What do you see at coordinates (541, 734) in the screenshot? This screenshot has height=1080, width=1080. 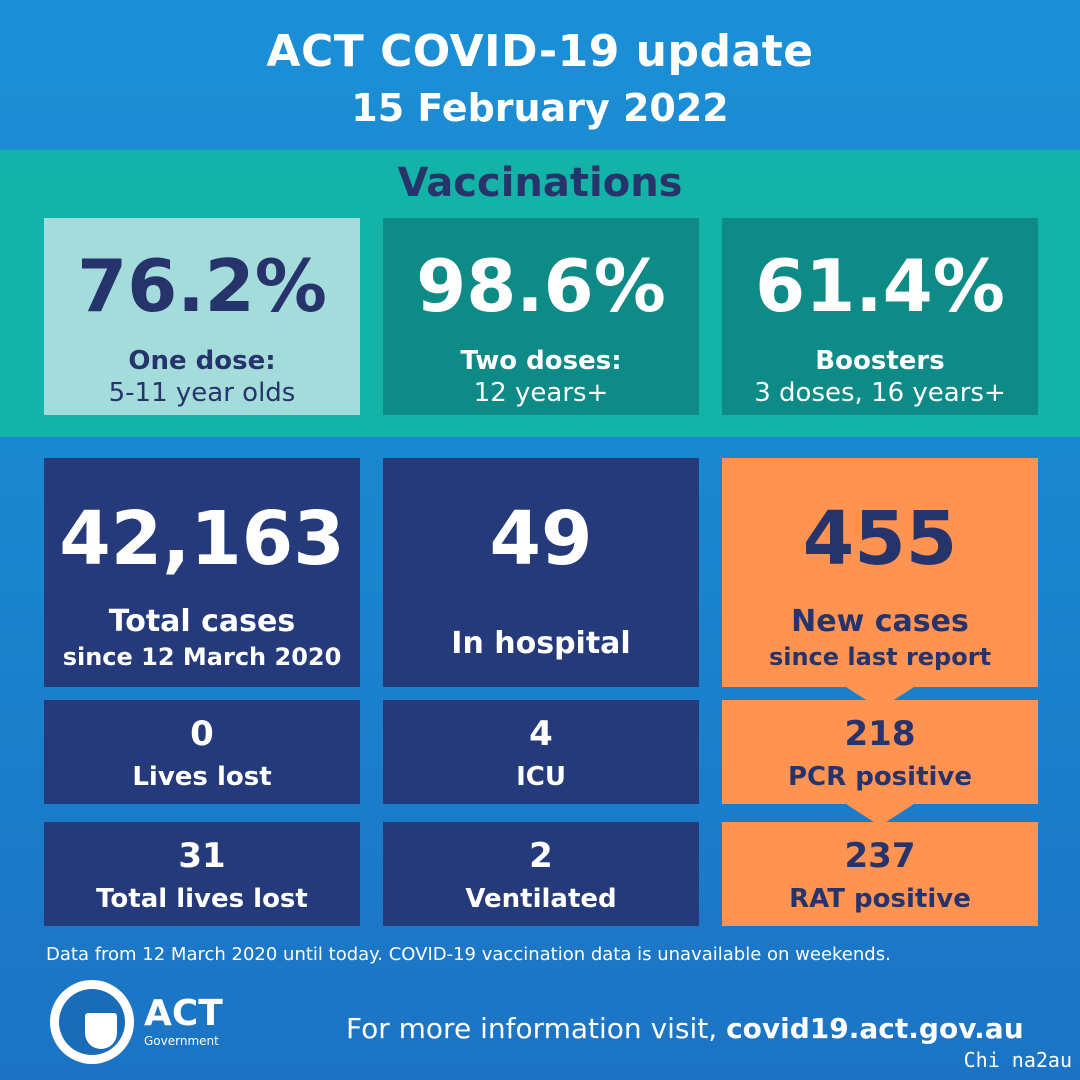 I see `icu-value: 4` at bounding box center [541, 734].